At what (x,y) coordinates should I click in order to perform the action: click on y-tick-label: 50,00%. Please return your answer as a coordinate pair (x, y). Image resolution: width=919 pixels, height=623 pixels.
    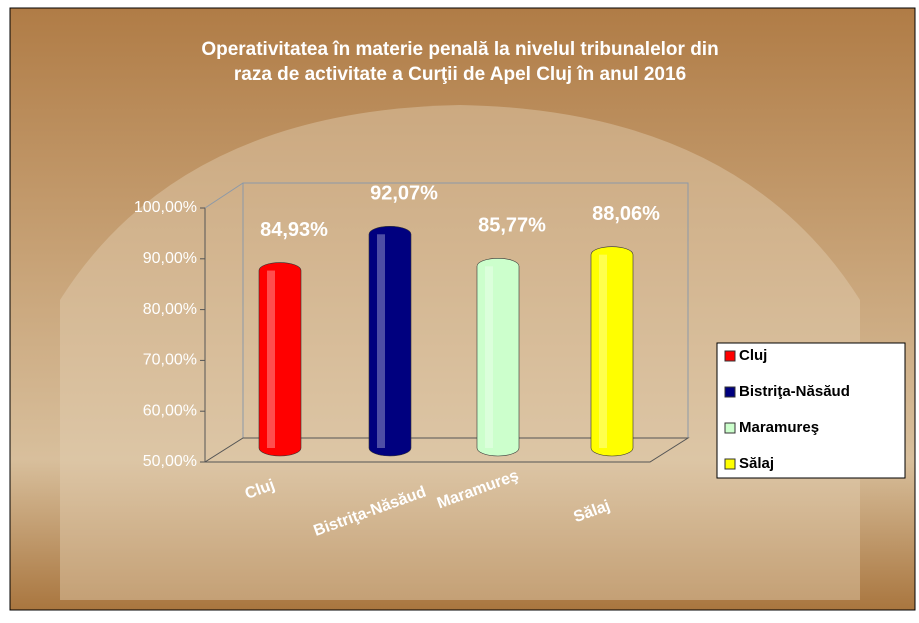
    Looking at the image, I should click on (170, 461).